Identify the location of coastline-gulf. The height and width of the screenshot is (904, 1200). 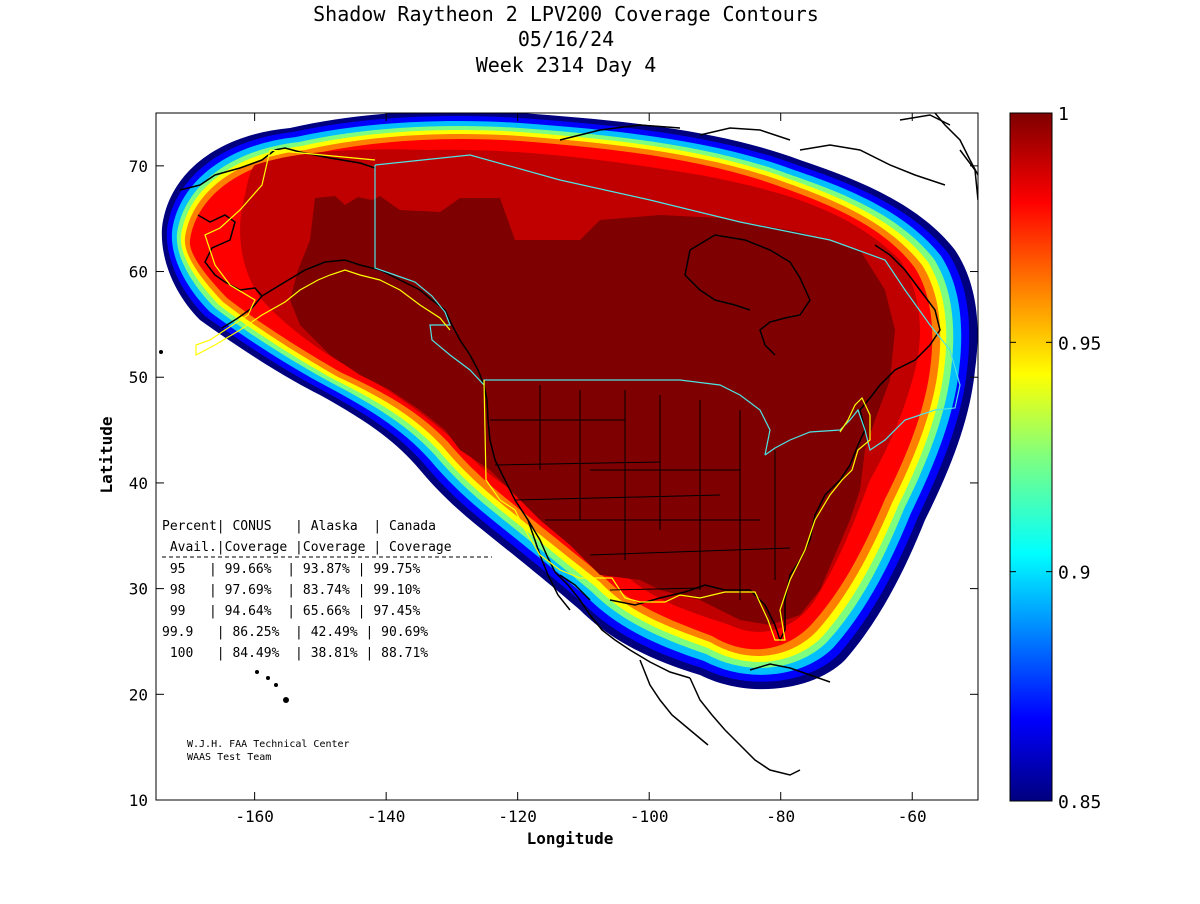
(740, 519).